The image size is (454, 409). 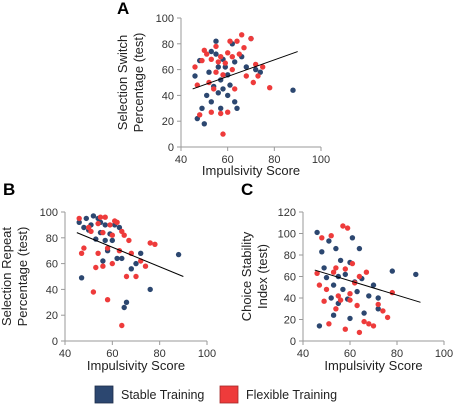 What do you see at coordinates (104, 394) in the screenshot?
I see `legend-swatch-stable` at bounding box center [104, 394].